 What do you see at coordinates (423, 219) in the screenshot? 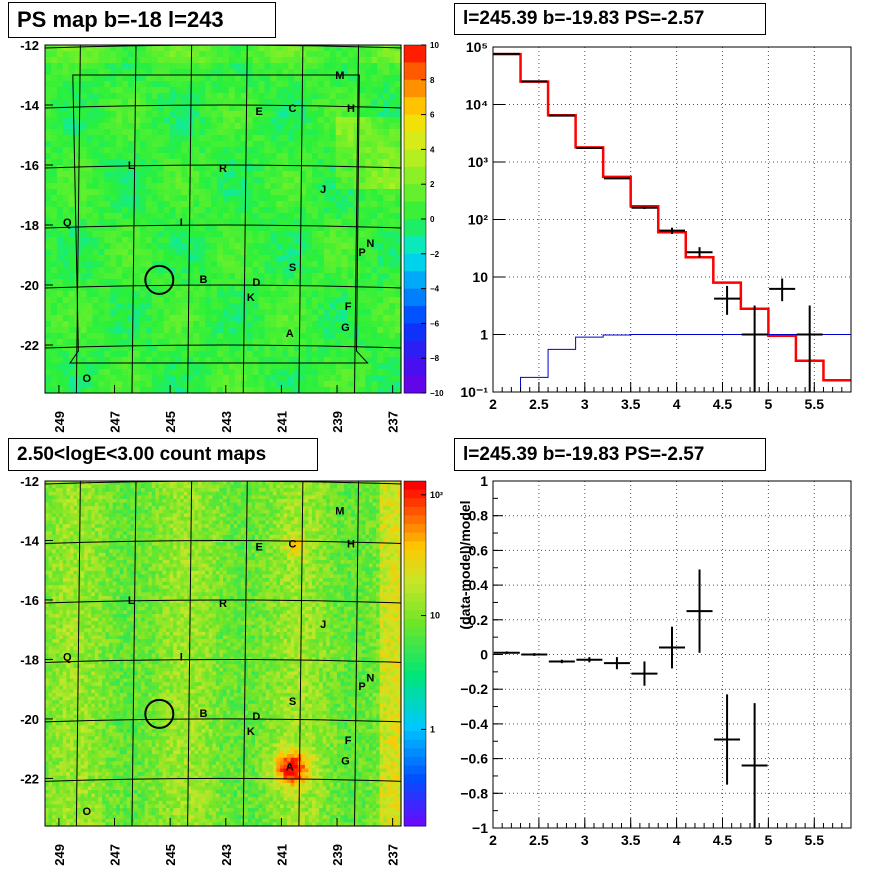
I see `ps-map-colorbar: 10 8 6 4 2 0 −2 −4 −6 −8 −10` at bounding box center [423, 219].